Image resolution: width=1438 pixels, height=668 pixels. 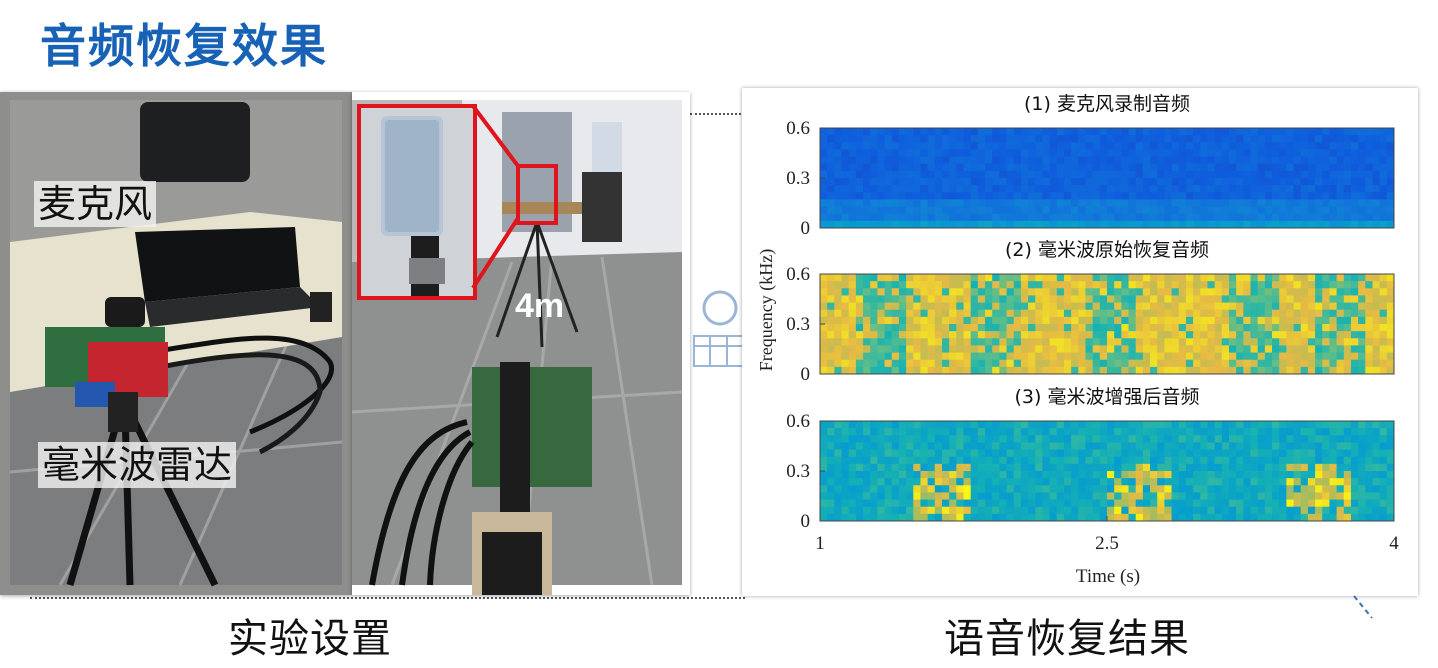 I want to click on right-caption: 语音恢复结果, so click(x=1067, y=639).